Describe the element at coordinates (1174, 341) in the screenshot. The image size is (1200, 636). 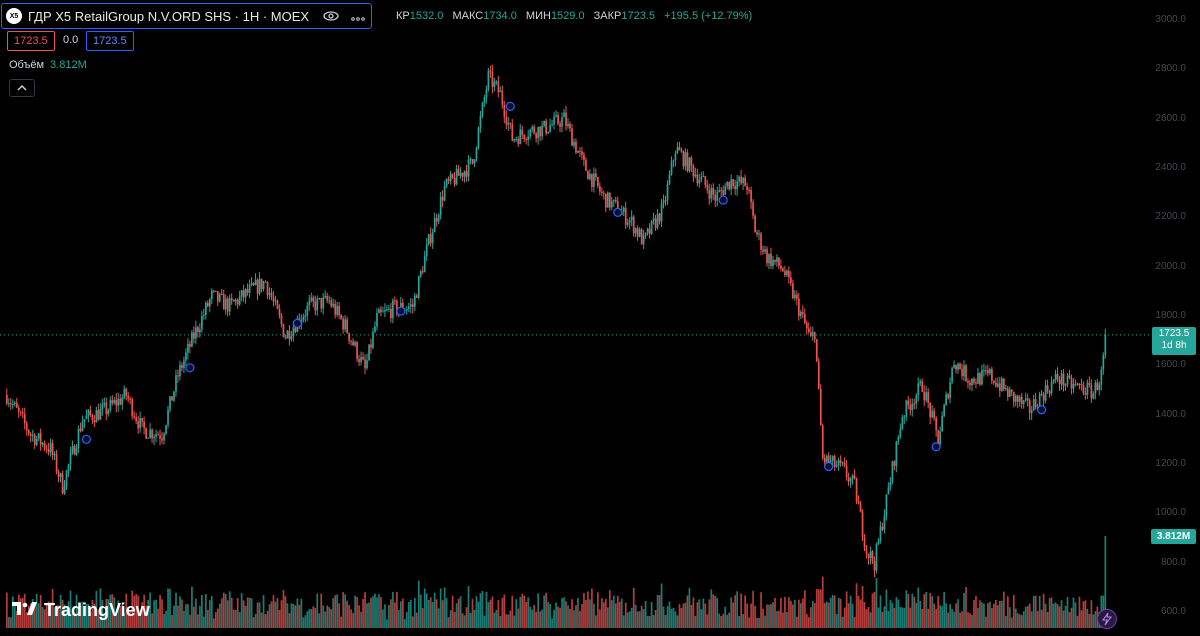
I see `last-price-badge: 1723.5 1d 8h` at that location.